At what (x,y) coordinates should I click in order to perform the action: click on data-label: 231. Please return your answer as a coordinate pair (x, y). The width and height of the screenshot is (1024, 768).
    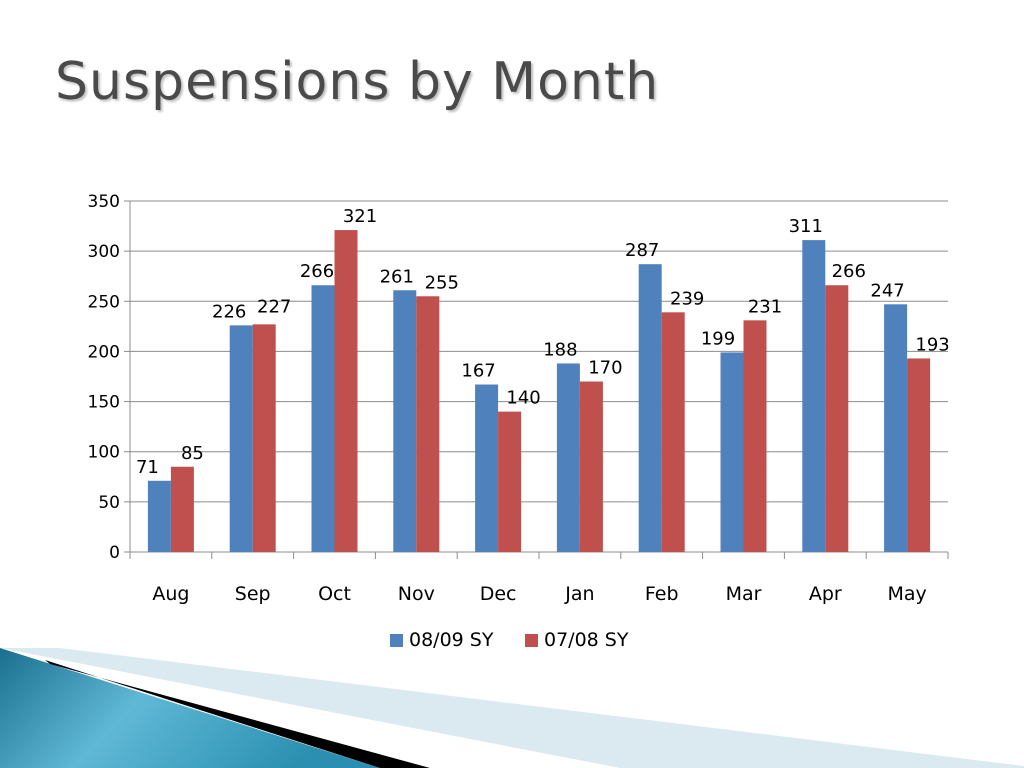
    Looking at the image, I should click on (765, 306).